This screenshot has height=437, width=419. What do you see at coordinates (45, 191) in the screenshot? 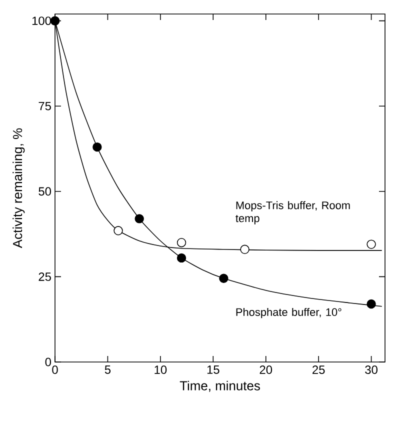
I see `y-tick-label: 50` at bounding box center [45, 191].